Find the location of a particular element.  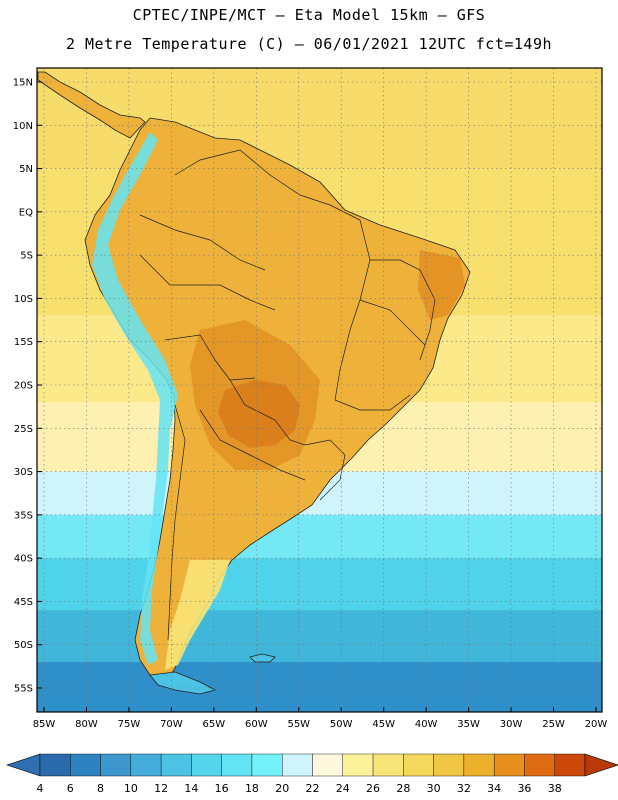

longitude-tick-label: 25W is located at coordinates (553, 724).